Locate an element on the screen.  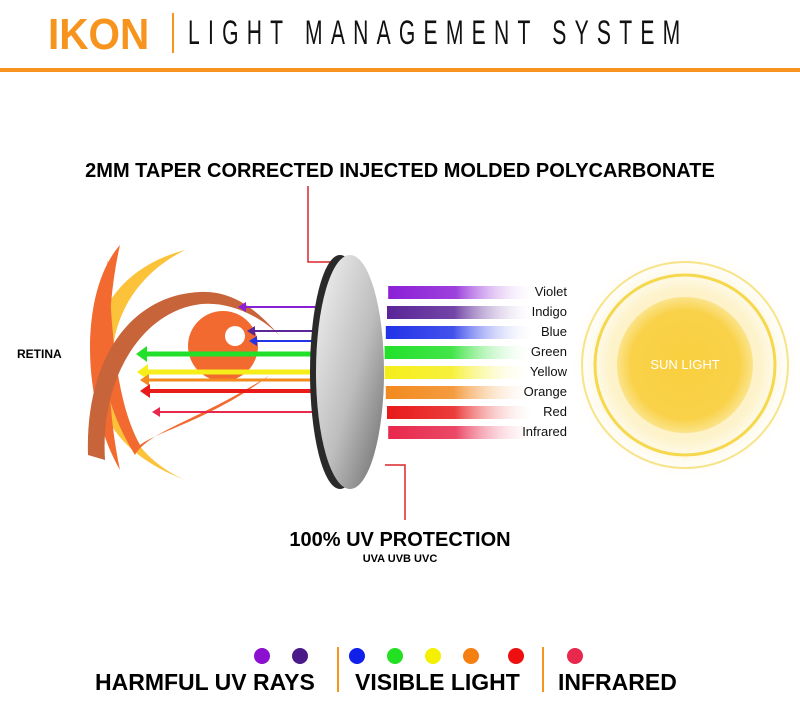
spectrum-bars is located at coordinates (461, 362).